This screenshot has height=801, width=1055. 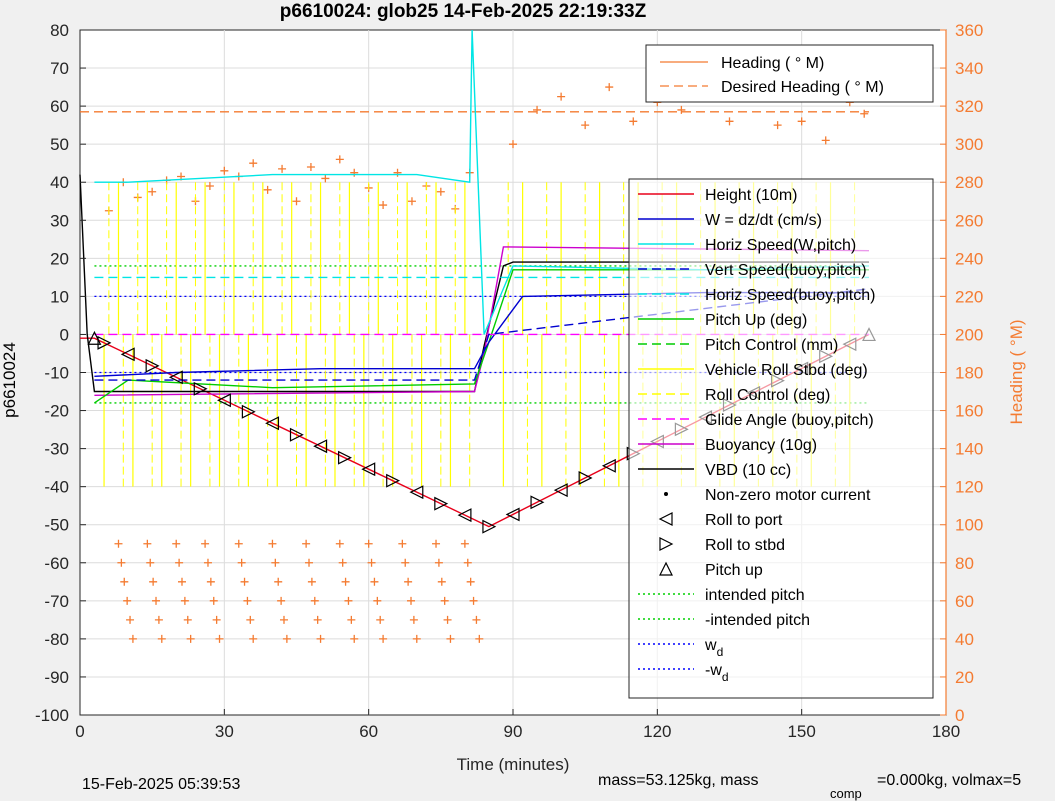 I want to click on legend-heading: Heading ( ° M) Desired Heading ( ° M), so click(x=789, y=73).